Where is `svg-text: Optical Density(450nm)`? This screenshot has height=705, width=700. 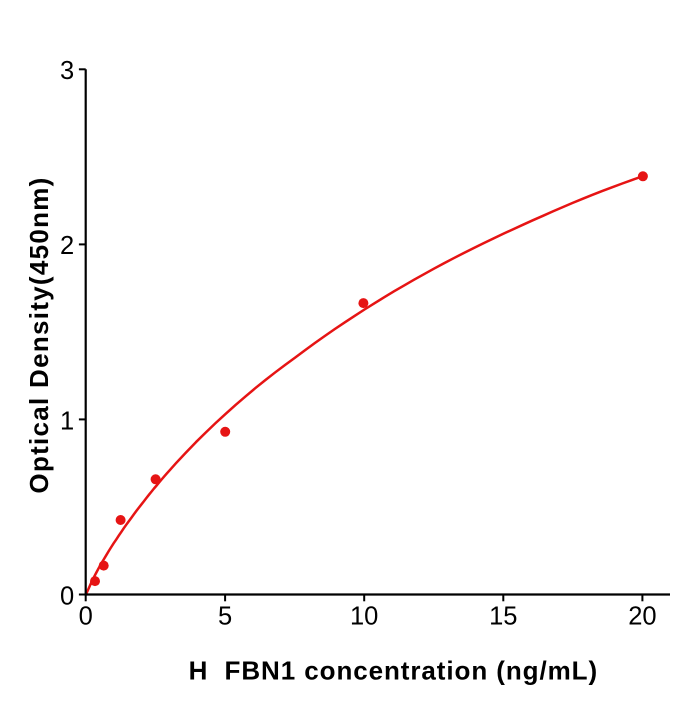
svg-text: Optical Density(450nm) is located at coordinates (39, 334).